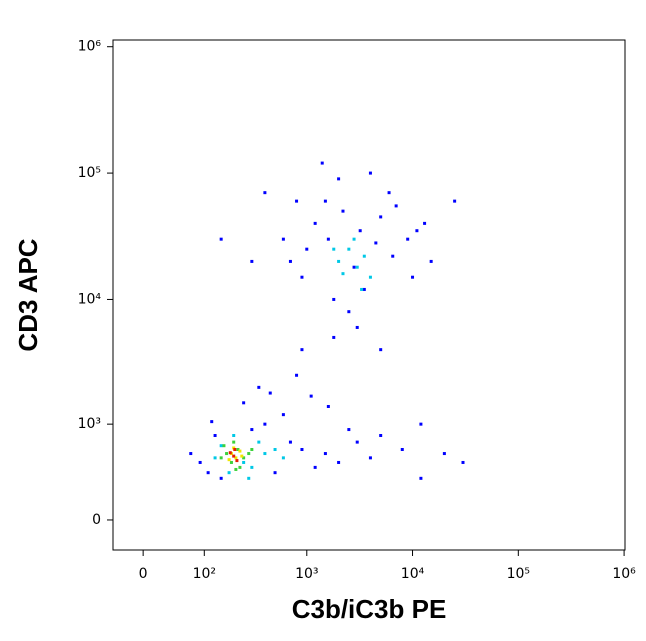  I want to click on x-tick-label: 10⁵, so click(518, 574).